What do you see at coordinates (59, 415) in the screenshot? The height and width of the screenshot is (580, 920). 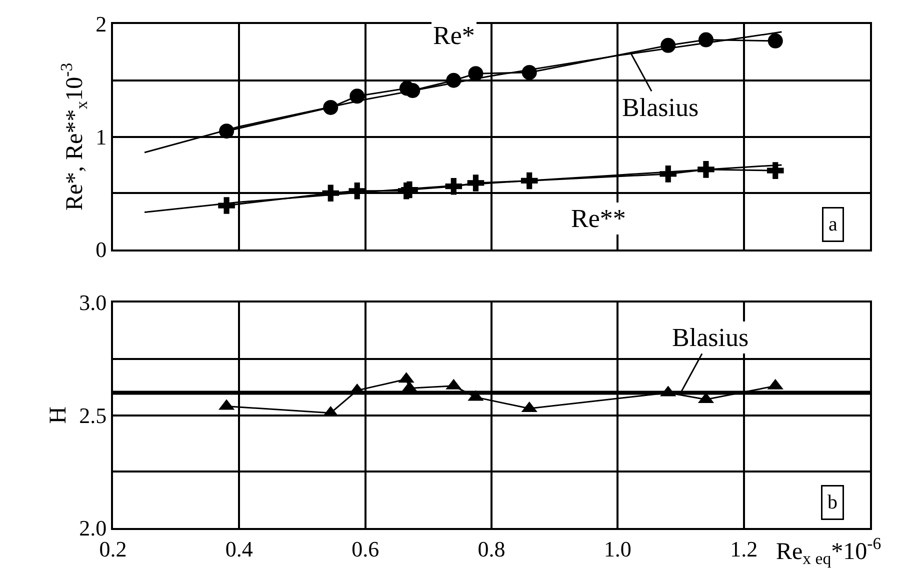 I see `y-axis-title: H` at bounding box center [59, 415].